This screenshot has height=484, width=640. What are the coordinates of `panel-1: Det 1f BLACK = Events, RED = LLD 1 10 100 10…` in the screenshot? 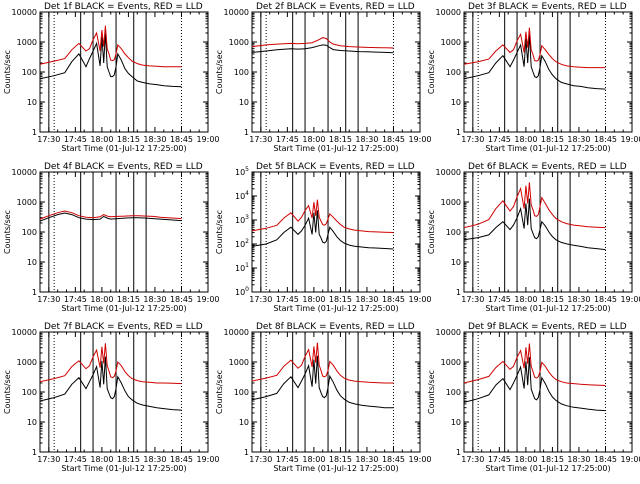 It's located at (111, 77).